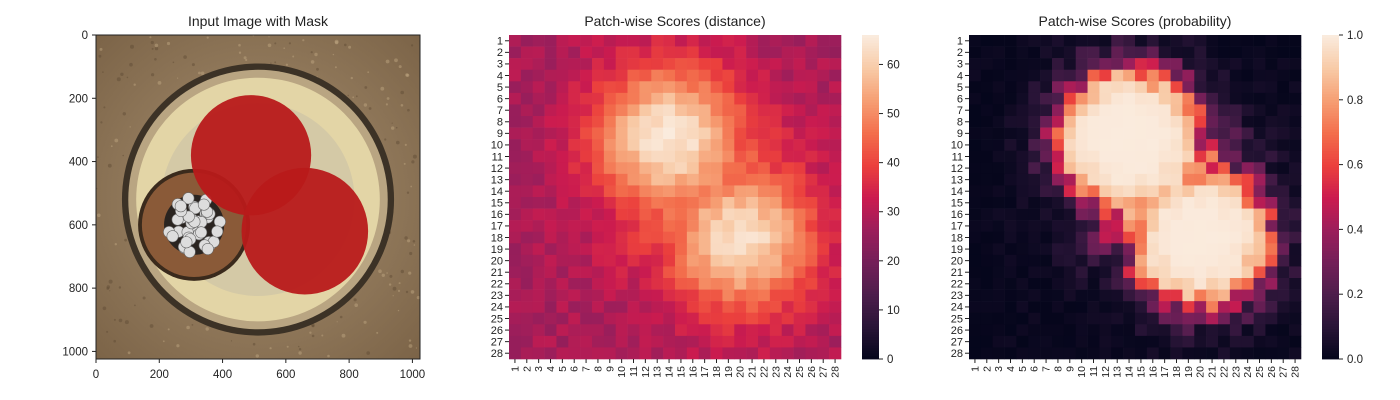 This screenshot has width=1400, height=400. Describe the element at coordinates (960, 111) in the screenshot. I see `row-tick-label: 7` at that location.